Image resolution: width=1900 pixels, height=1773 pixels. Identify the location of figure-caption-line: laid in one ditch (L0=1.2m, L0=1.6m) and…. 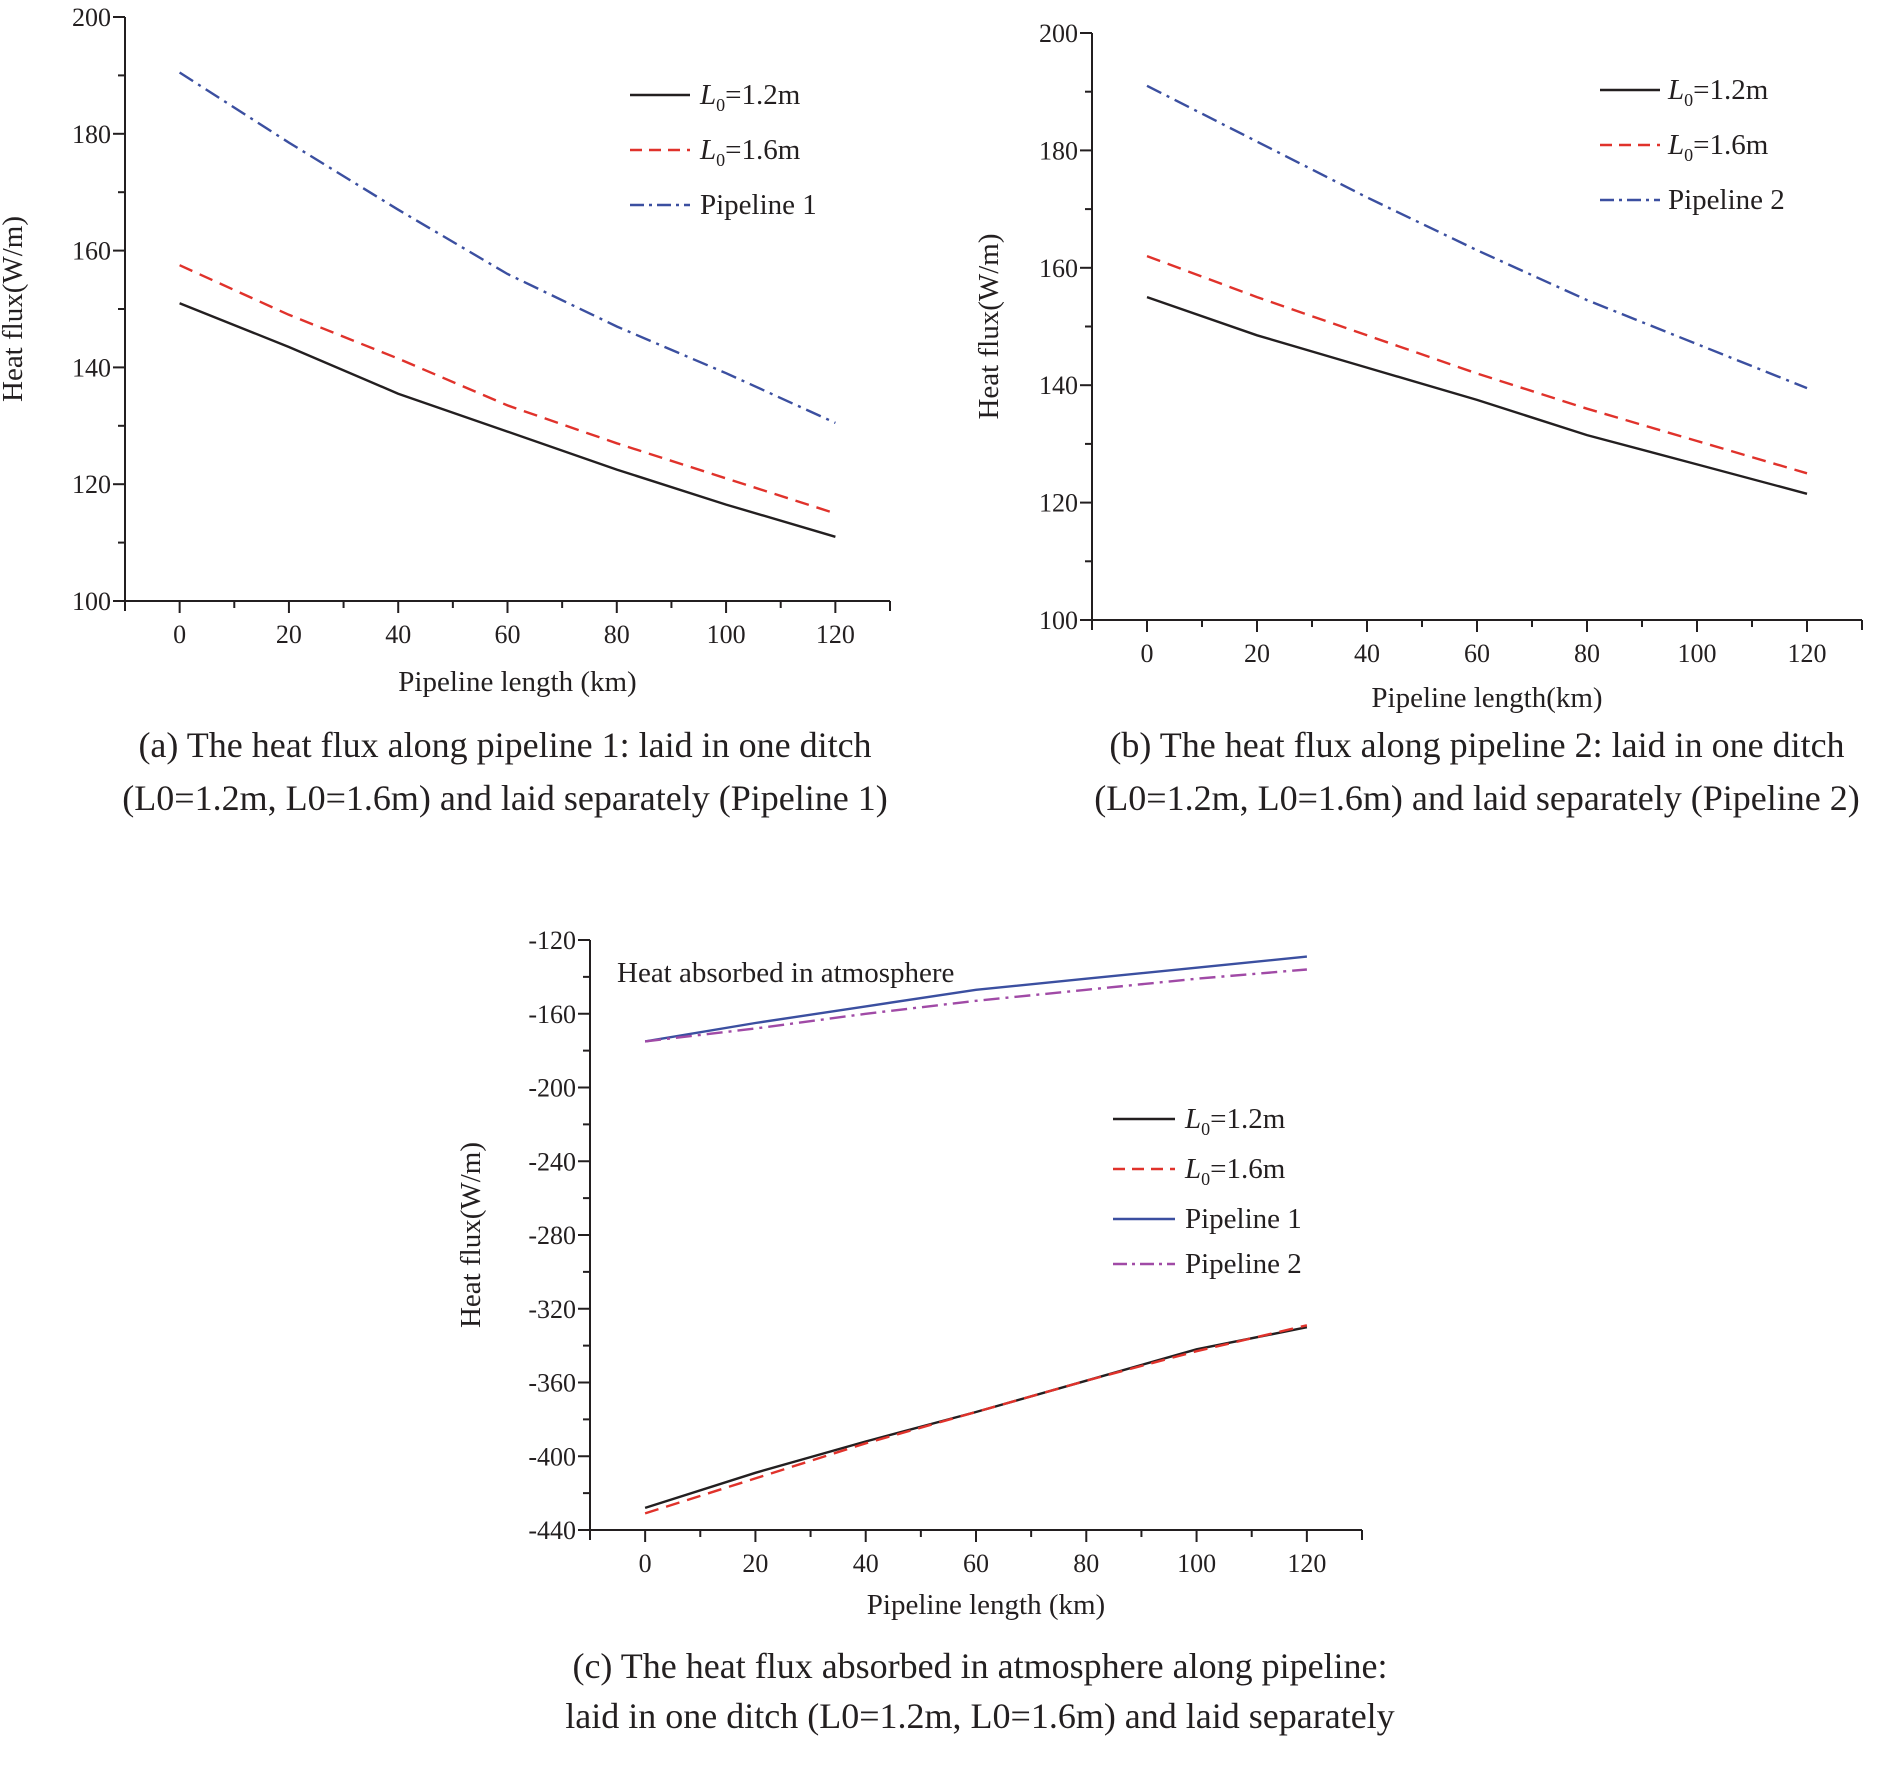
(979, 1716).